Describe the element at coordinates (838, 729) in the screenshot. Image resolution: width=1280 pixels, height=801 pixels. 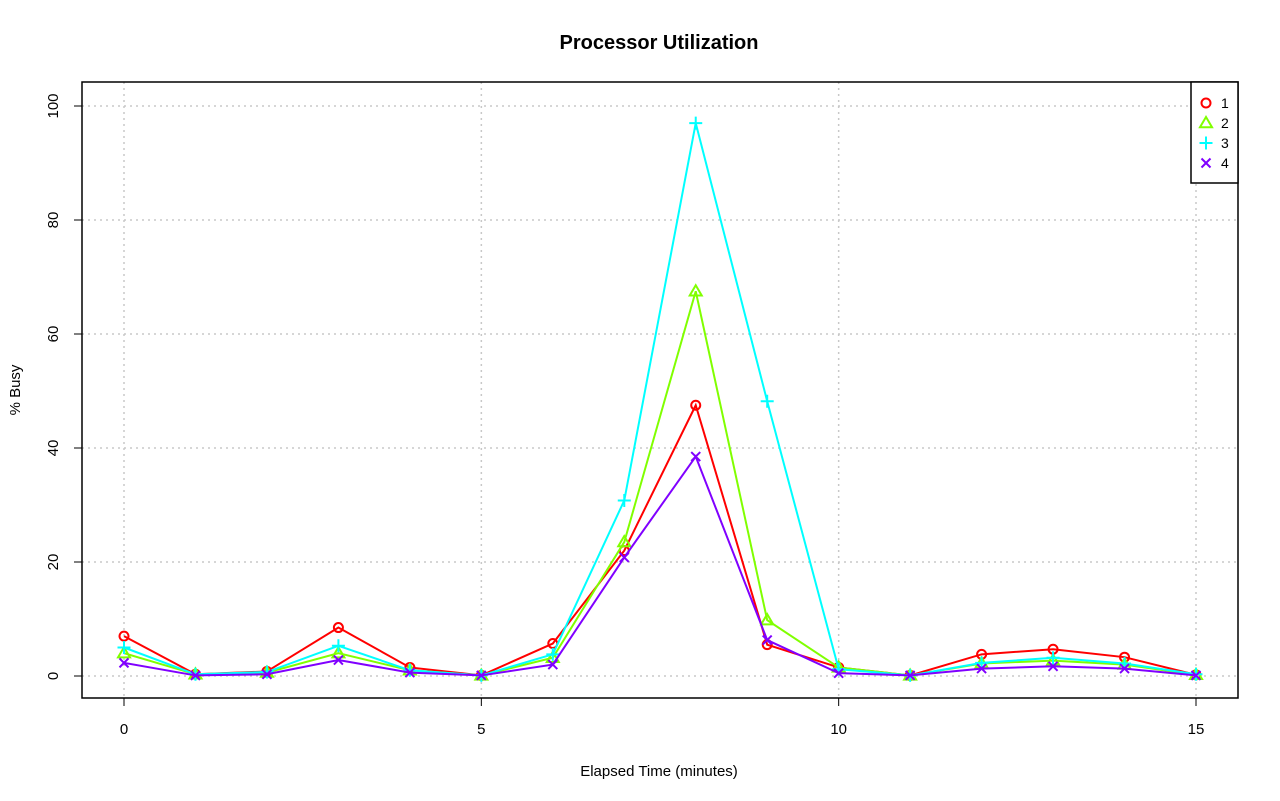
I see `x-tick-label: 10` at that location.